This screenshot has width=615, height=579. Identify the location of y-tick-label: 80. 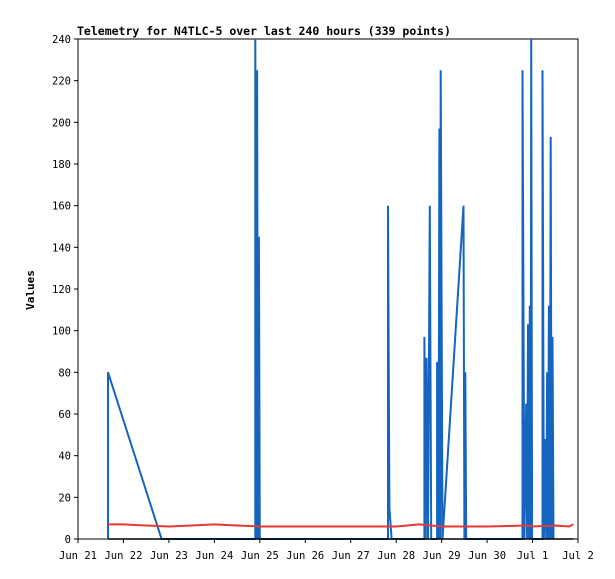
(64, 373).